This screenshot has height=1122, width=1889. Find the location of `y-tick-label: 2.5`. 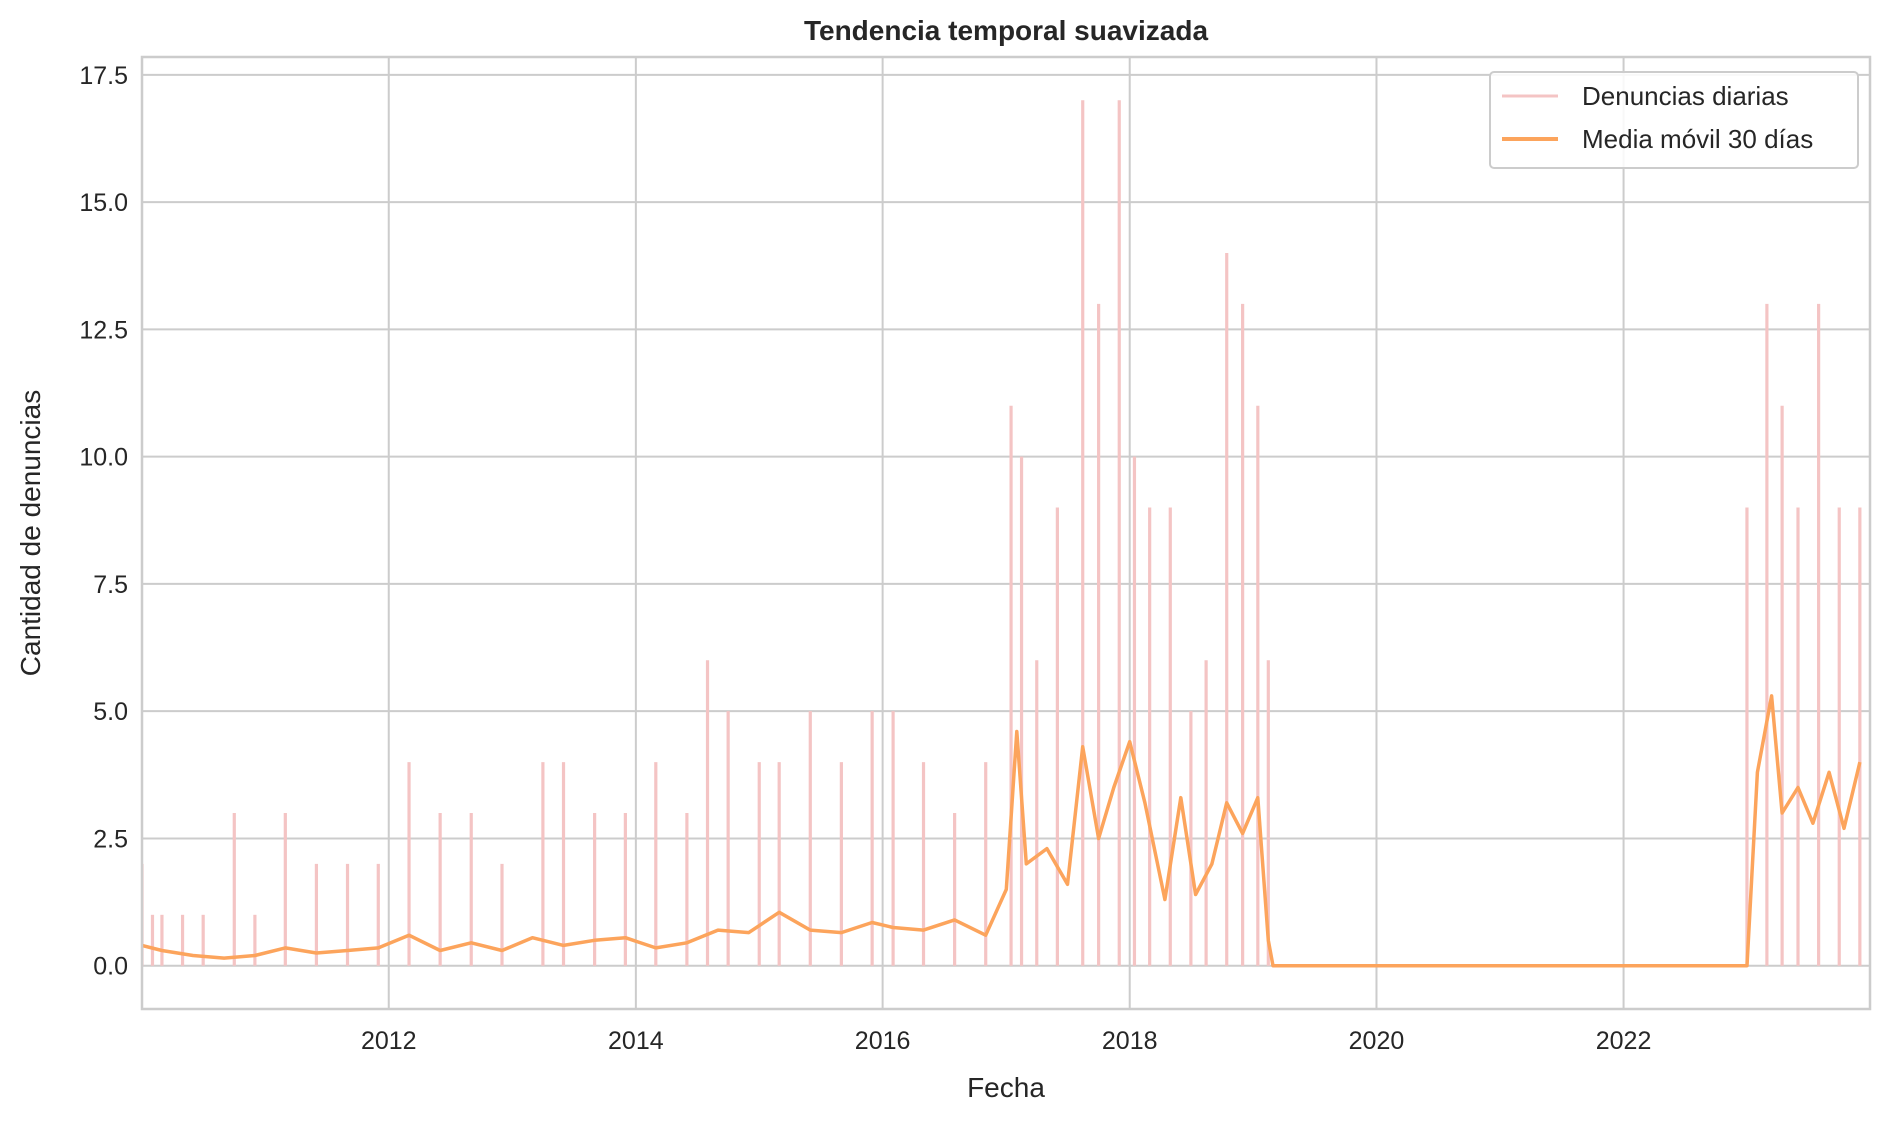

y-tick-label: 2.5 is located at coordinates (110, 839).